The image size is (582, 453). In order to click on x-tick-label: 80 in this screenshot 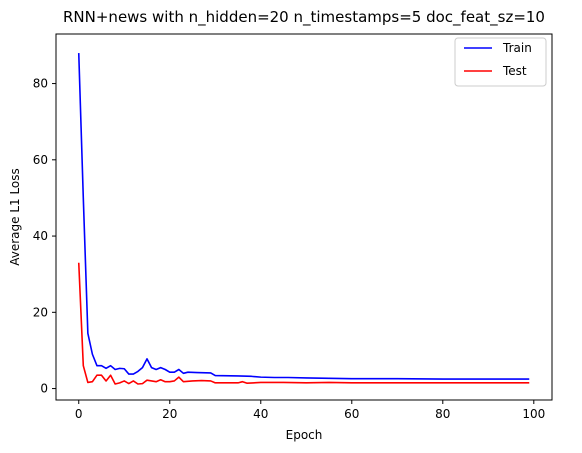, I will do `click(442, 414)`.